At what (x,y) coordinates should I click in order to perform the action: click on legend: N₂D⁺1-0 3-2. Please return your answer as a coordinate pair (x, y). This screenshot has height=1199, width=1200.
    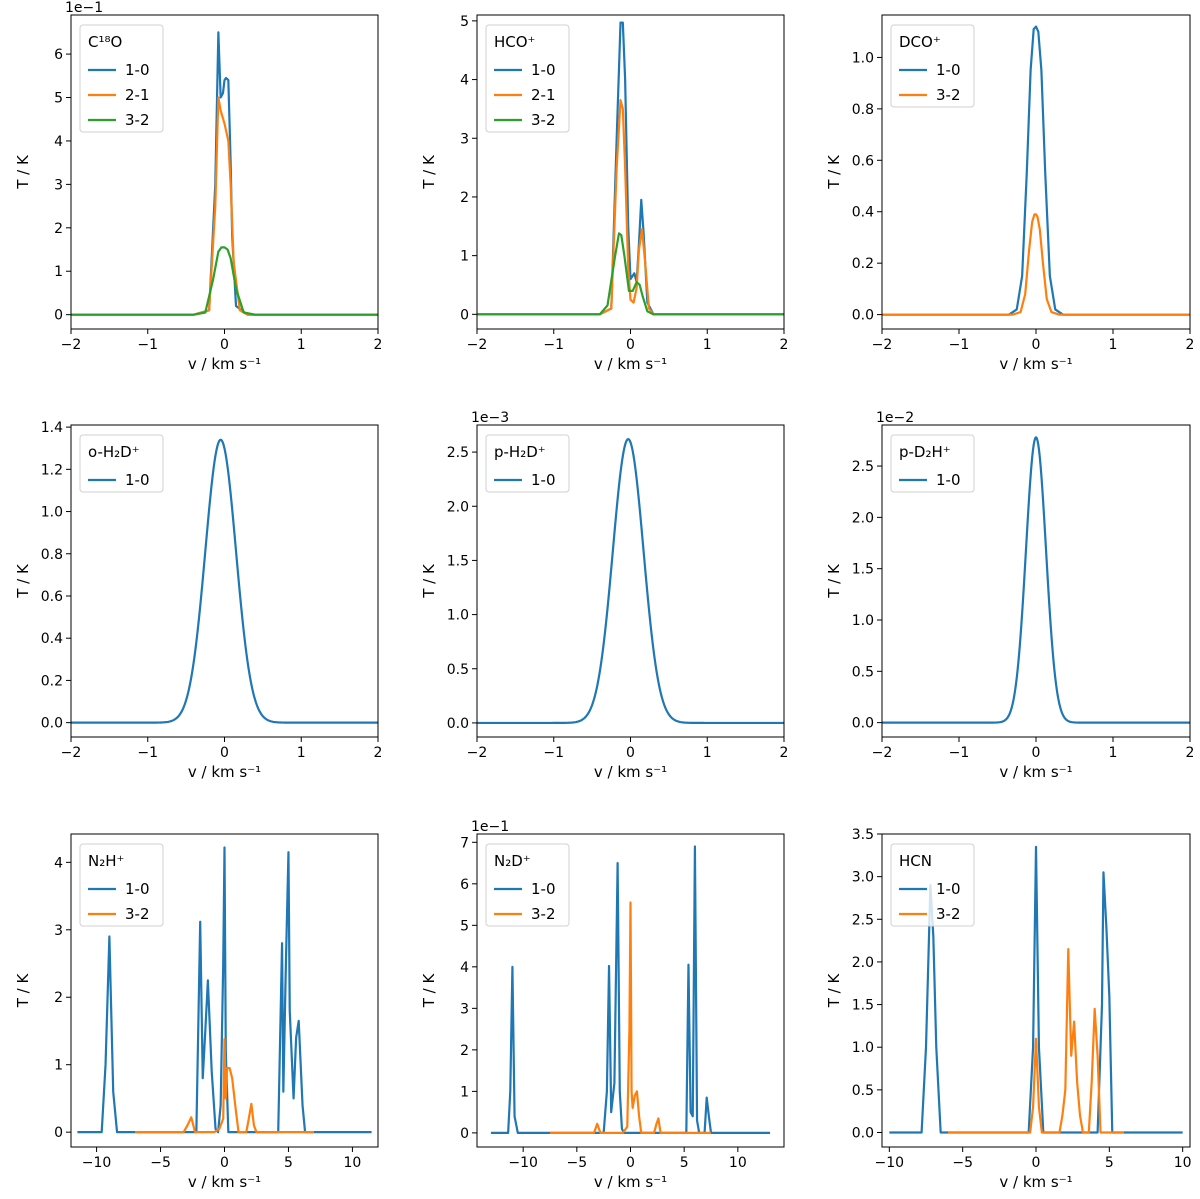
    Looking at the image, I should click on (527, 885).